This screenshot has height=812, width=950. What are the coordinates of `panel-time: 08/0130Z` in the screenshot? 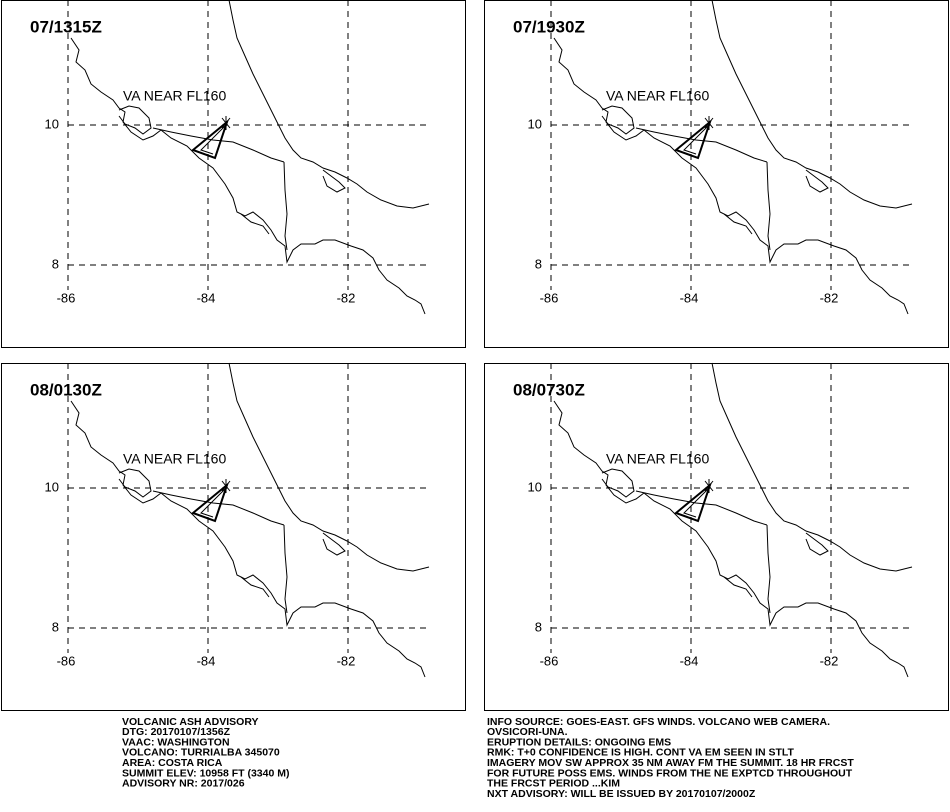 It's located at (66, 389).